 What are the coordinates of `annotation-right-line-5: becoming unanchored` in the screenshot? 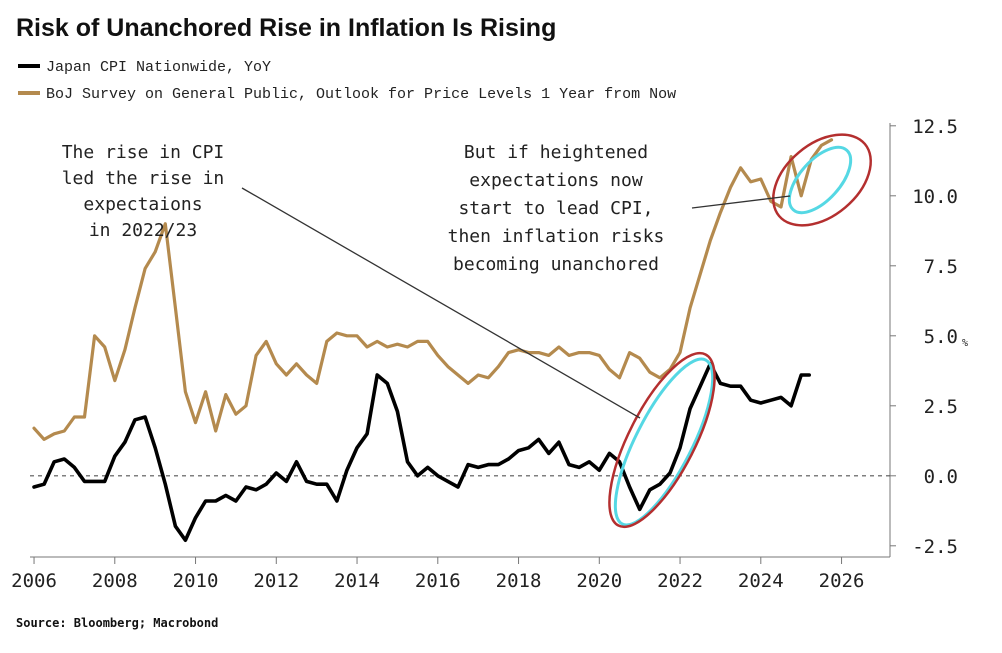 It's located at (556, 264).